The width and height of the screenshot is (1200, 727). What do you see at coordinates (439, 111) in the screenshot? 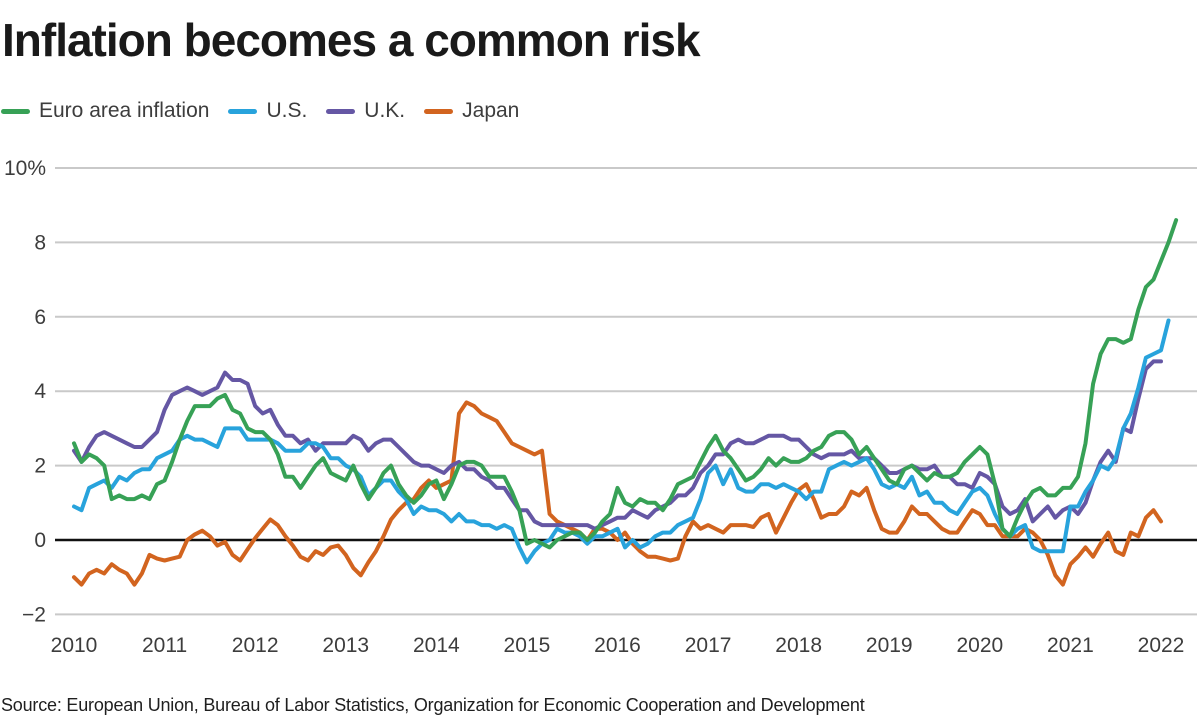
I see `japan-series-swatch-icon` at bounding box center [439, 111].